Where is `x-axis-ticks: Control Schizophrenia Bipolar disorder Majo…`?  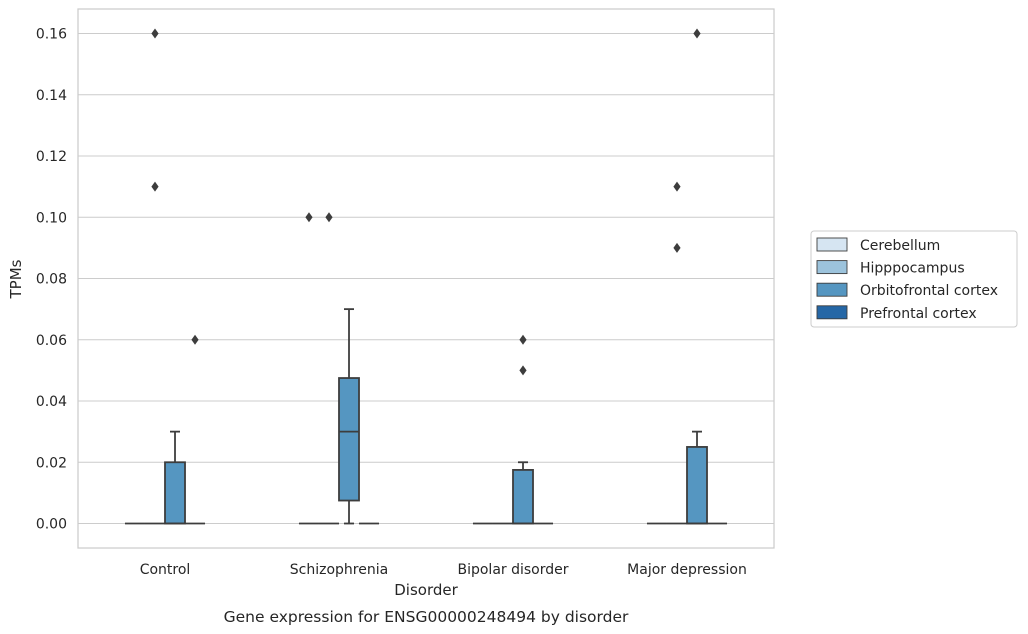
x-axis-ticks: Control Schizophrenia Bipolar disorder Majo… is located at coordinates (443, 570).